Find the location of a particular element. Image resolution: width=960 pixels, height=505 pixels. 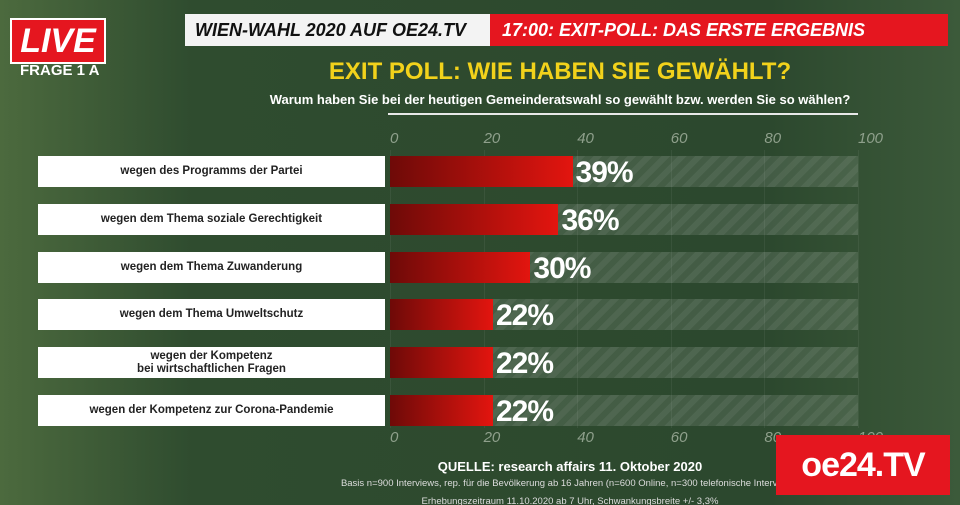

question-number: FRAGE 1 A is located at coordinates (60, 70).